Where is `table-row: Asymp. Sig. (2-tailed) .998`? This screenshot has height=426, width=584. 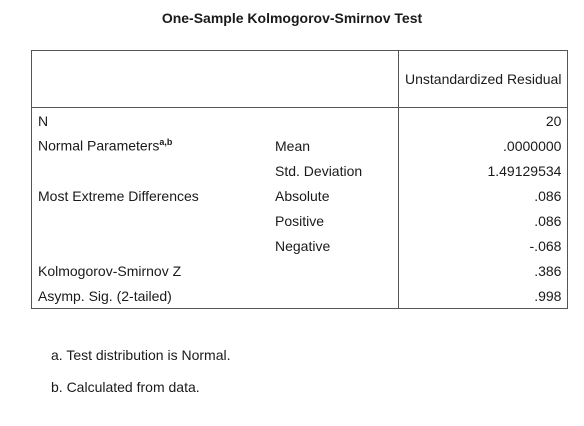
table-row: Asymp. Sig. (2-tailed) .998 is located at coordinates (300, 296).